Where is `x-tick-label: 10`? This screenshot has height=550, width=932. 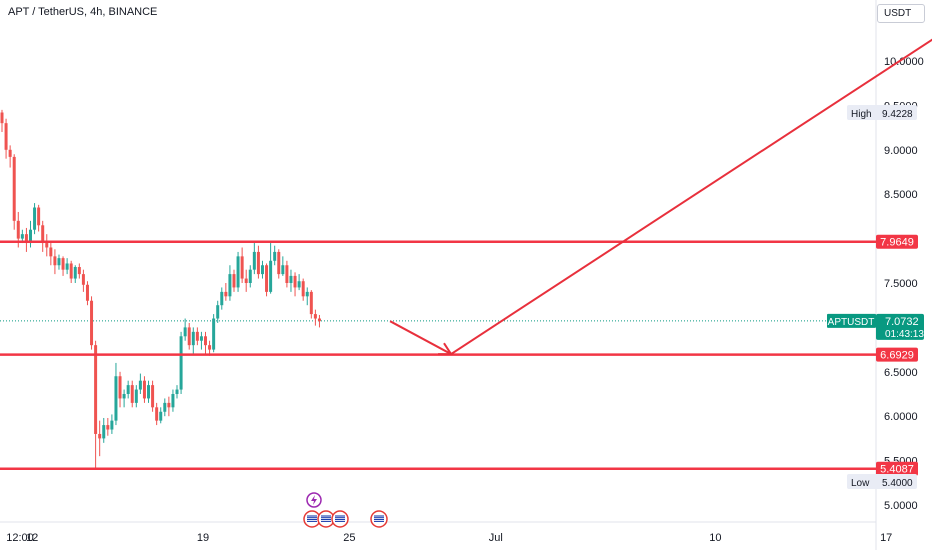
x-tick-label: 10 is located at coordinates (715, 538).